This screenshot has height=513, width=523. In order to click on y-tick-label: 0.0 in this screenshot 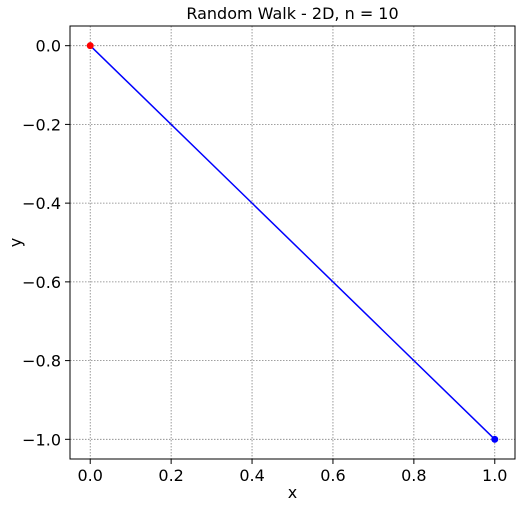, I will do `click(48, 46)`.